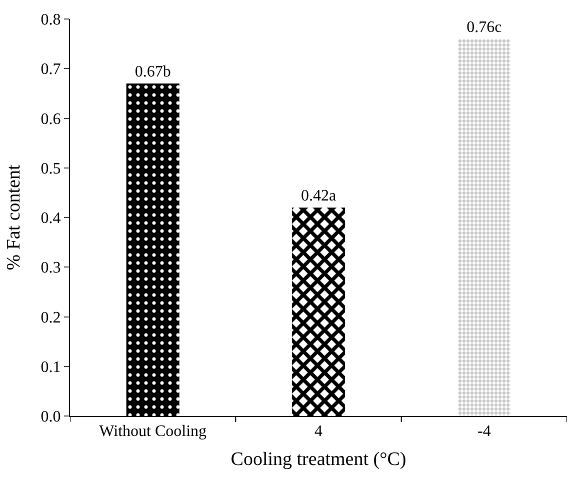 This screenshot has height=486, width=587. Describe the element at coordinates (50, 367) in the screenshot. I see `y-tick-label: 0.1` at that location.